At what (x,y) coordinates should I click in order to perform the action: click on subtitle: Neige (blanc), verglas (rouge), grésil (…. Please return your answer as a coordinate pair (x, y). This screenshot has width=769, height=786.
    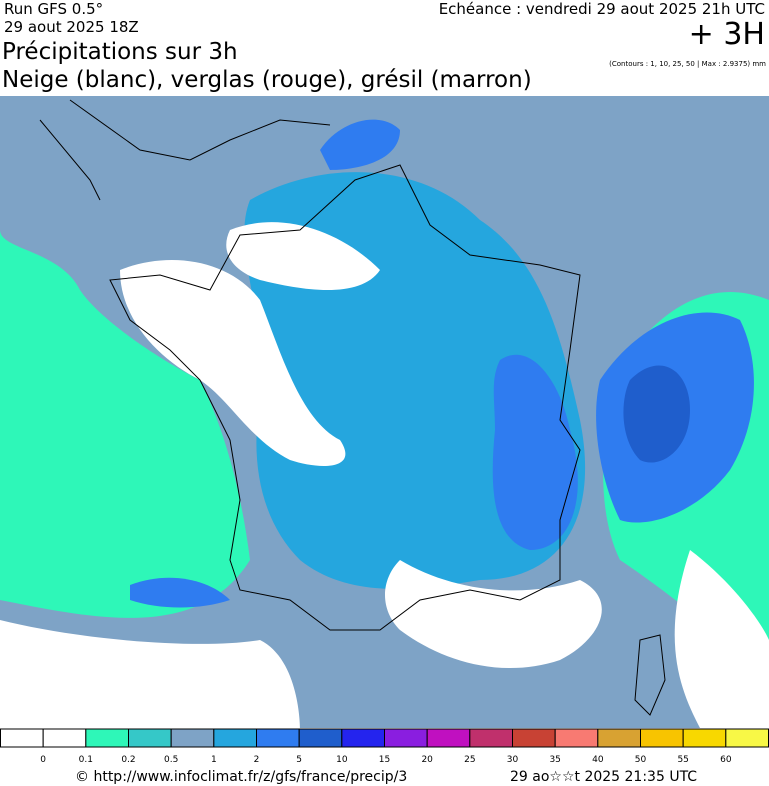
    Looking at the image, I should click on (267, 80).